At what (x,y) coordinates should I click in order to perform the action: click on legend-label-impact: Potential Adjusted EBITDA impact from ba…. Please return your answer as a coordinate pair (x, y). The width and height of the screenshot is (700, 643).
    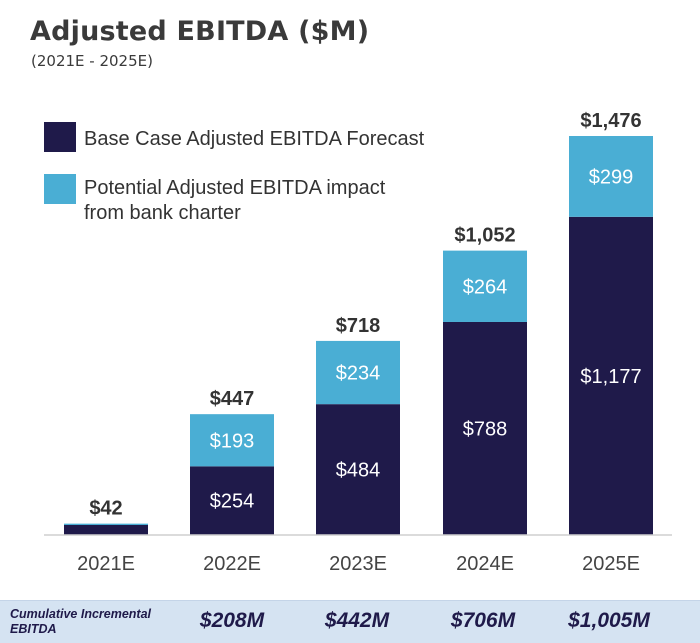
    Looking at the image, I should click on (237, 200).